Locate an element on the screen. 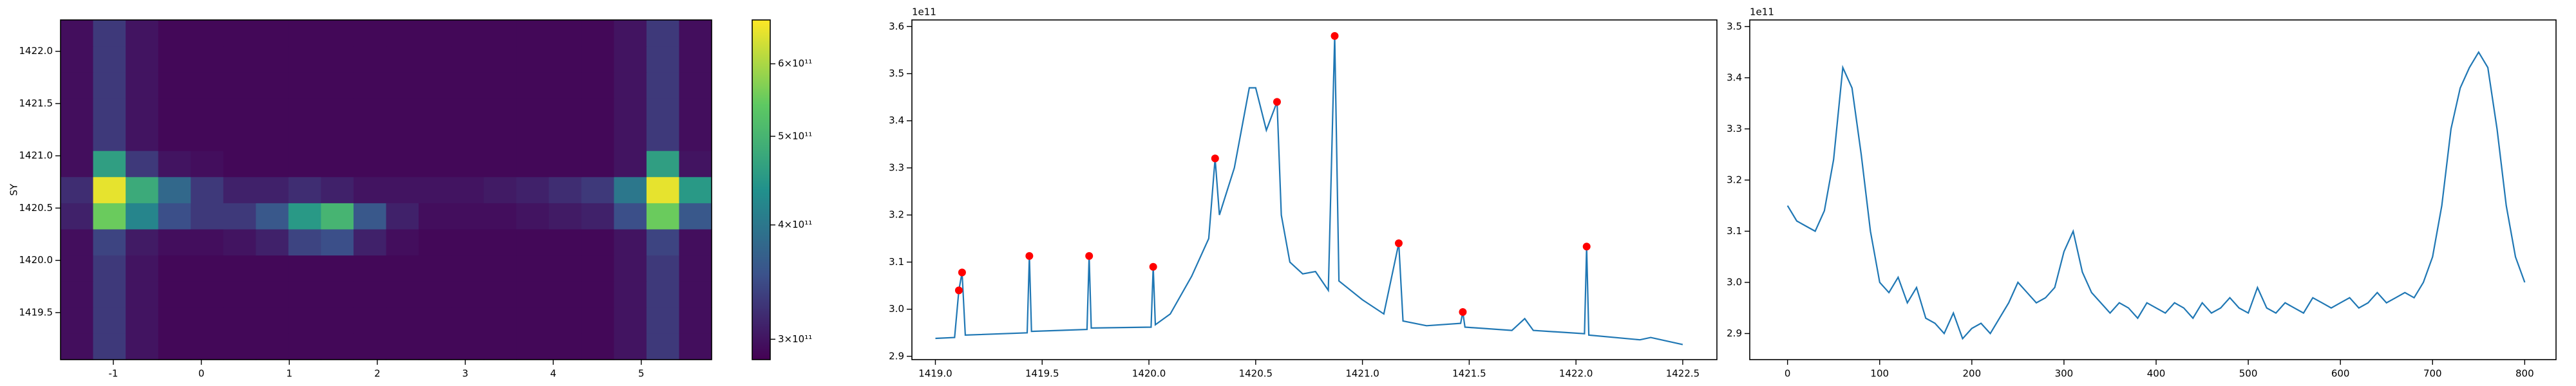  colorbar-tick-label: 5×10¹¹ is located at coordinates (795, 136).